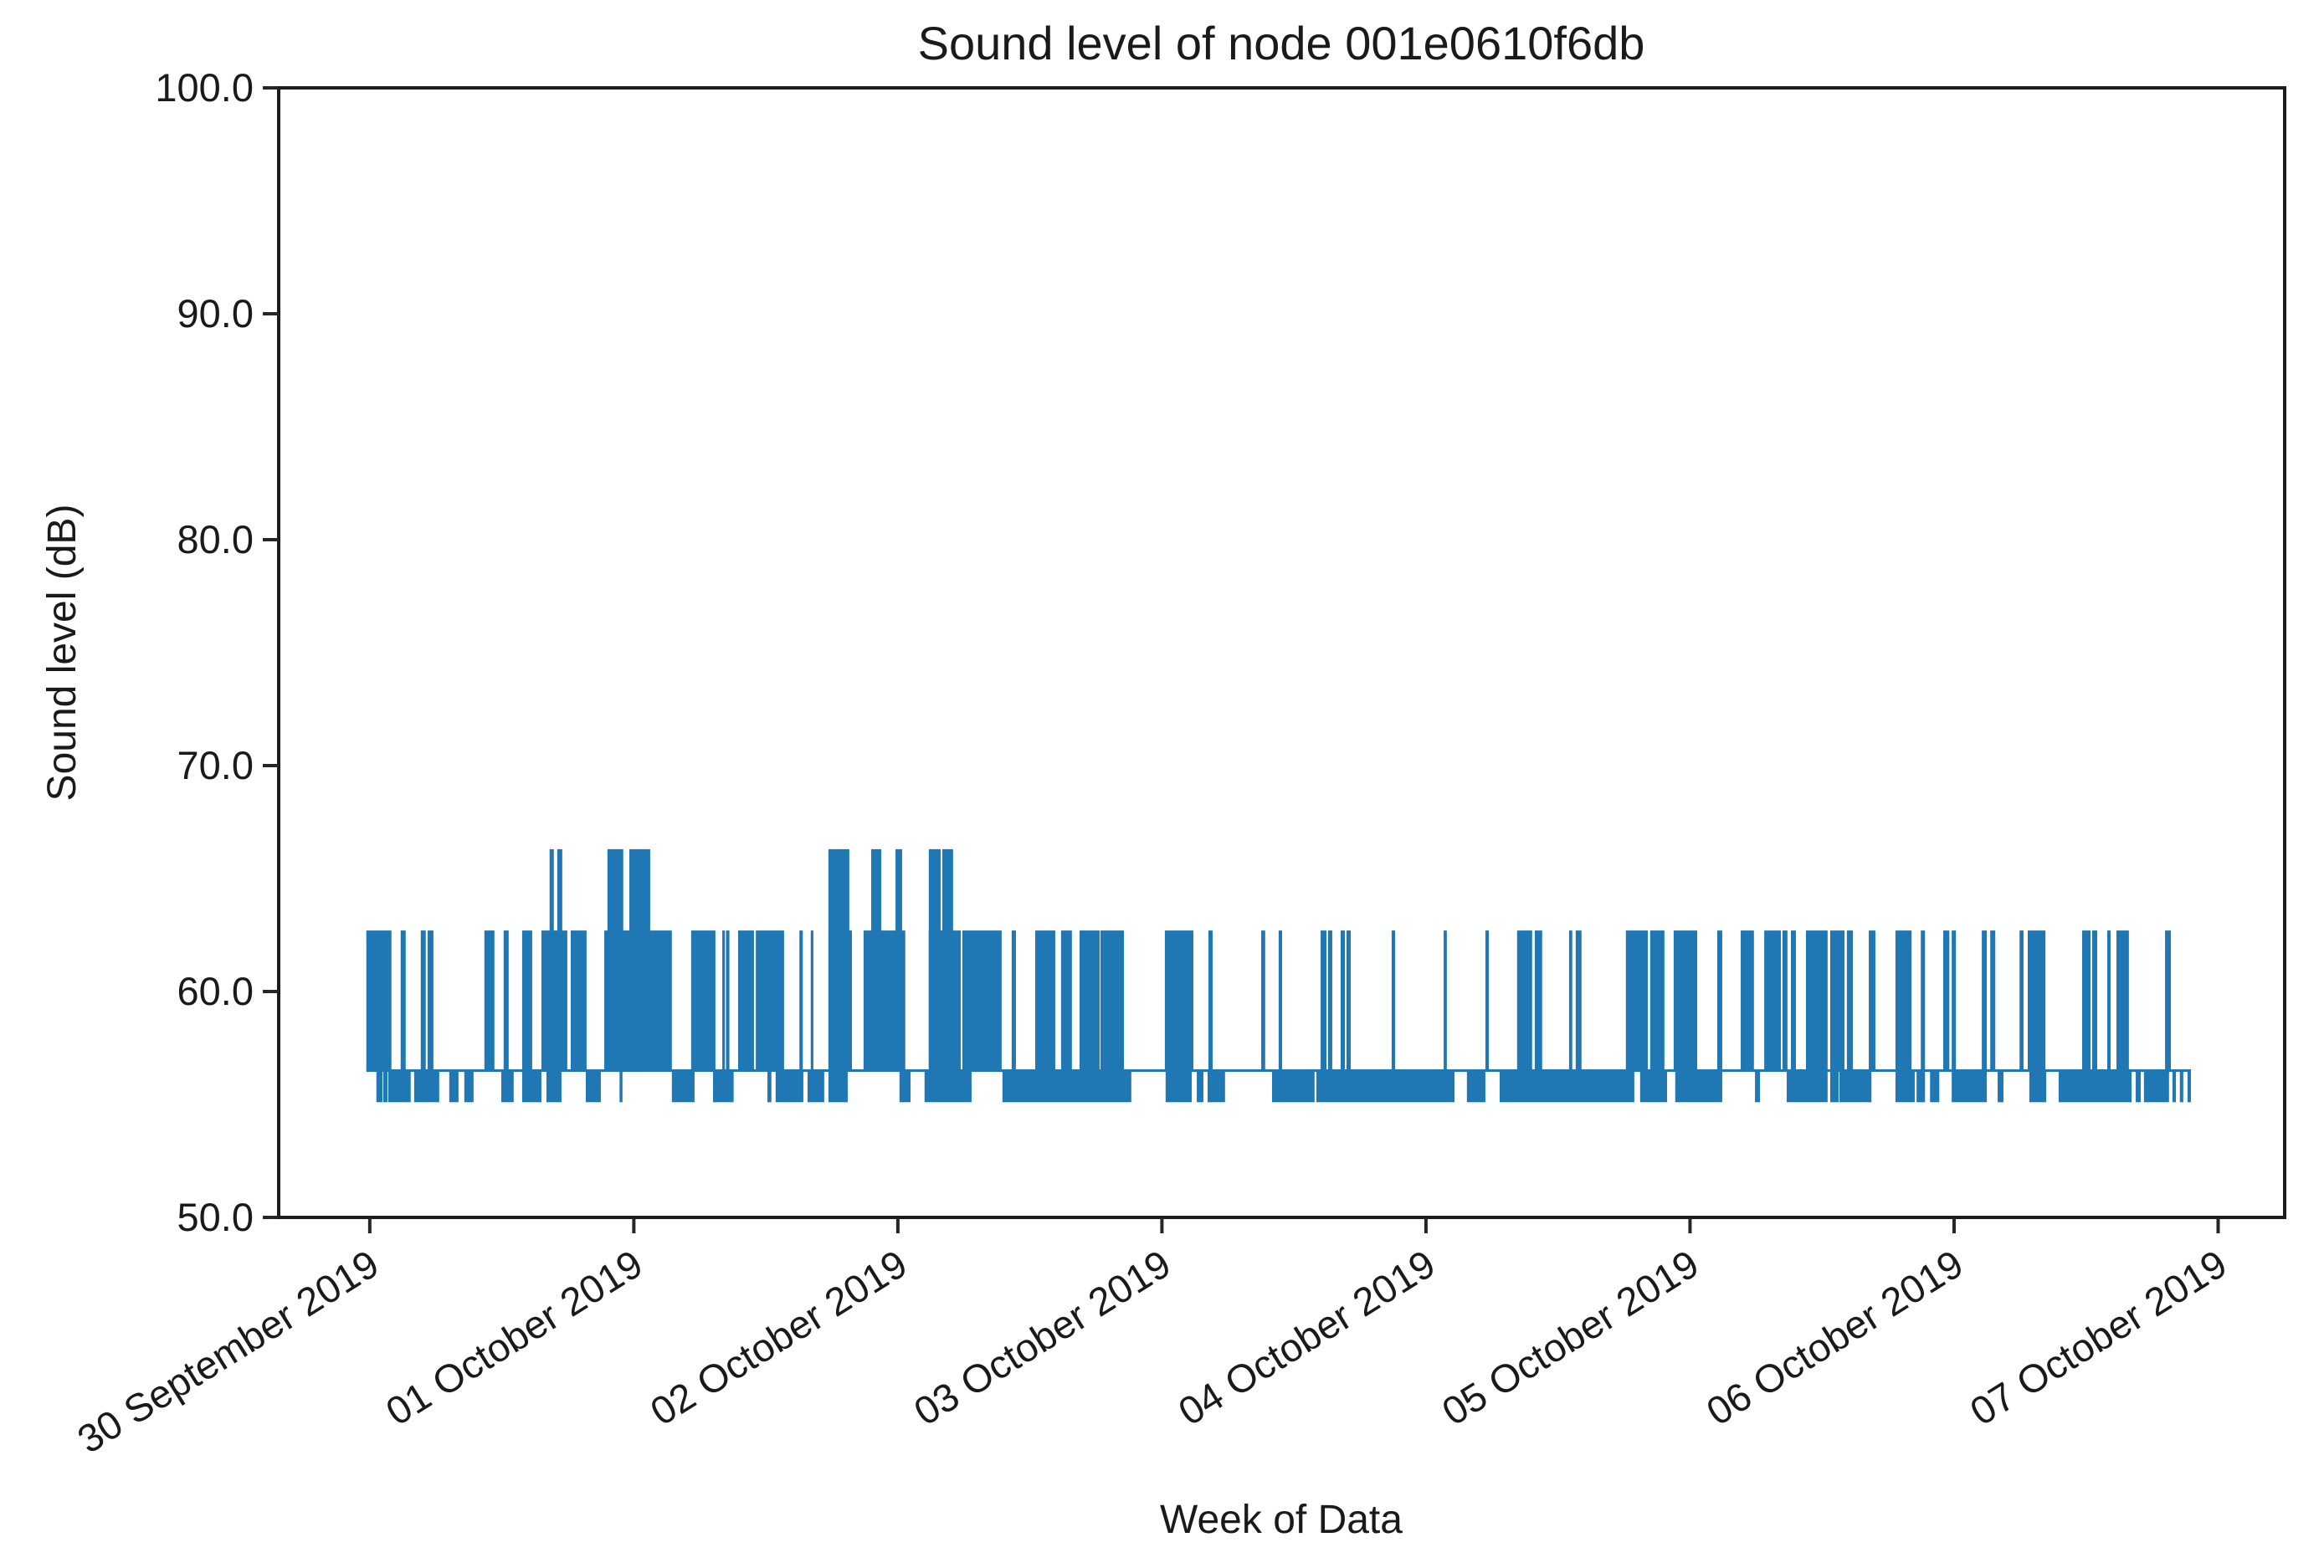 The image size is (2324, 1568). I want to click on y-tick-label: 90.0, so click(215, 314).